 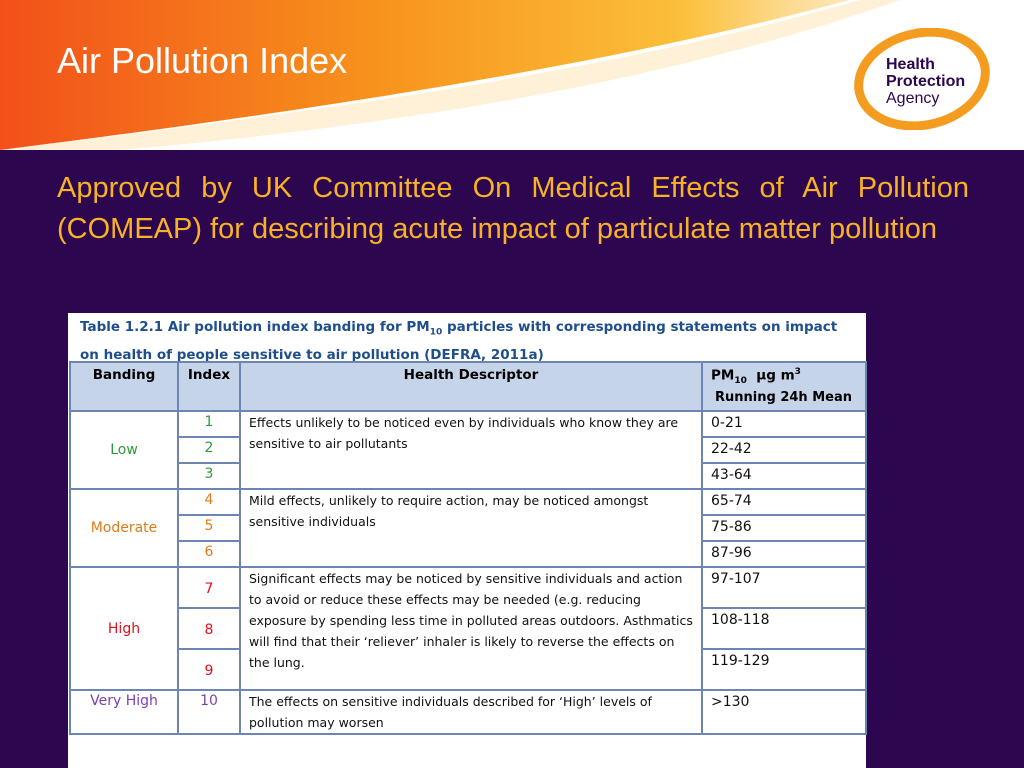 I want to click on band-very-high: Very High, so click(x=124, y=712).